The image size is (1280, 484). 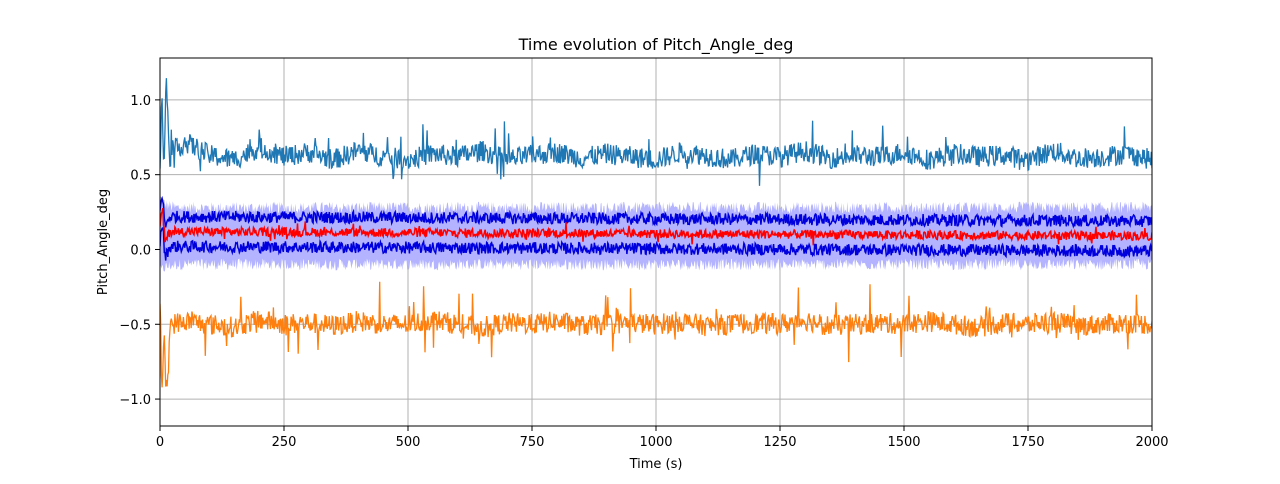 I want to click on y-tick-label: 1.0, so click(x=140, y=101).